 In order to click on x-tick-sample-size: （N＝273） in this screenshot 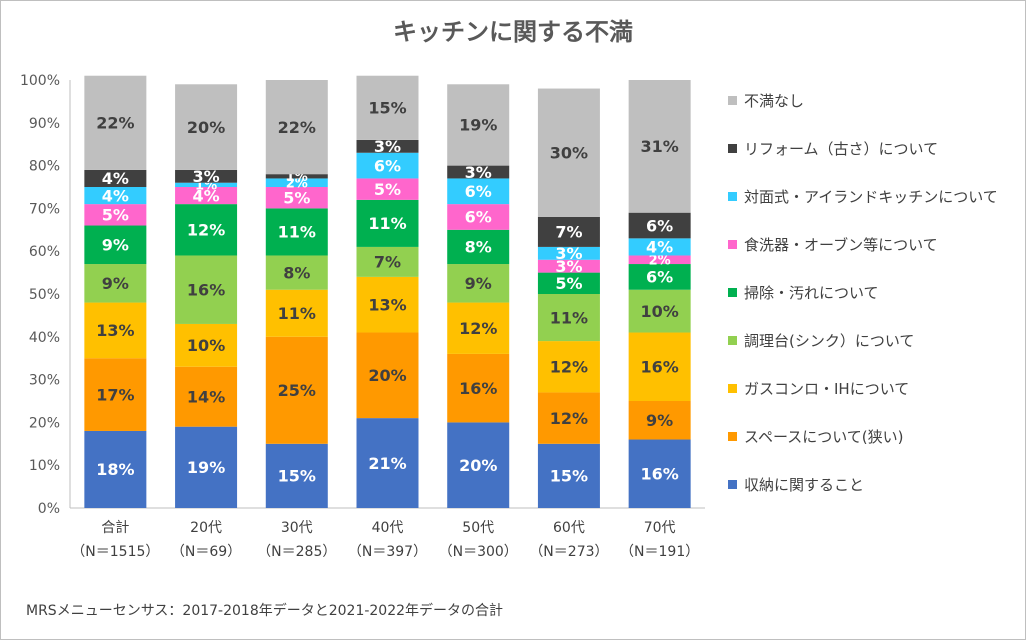, I will do `click(568, 552)`.